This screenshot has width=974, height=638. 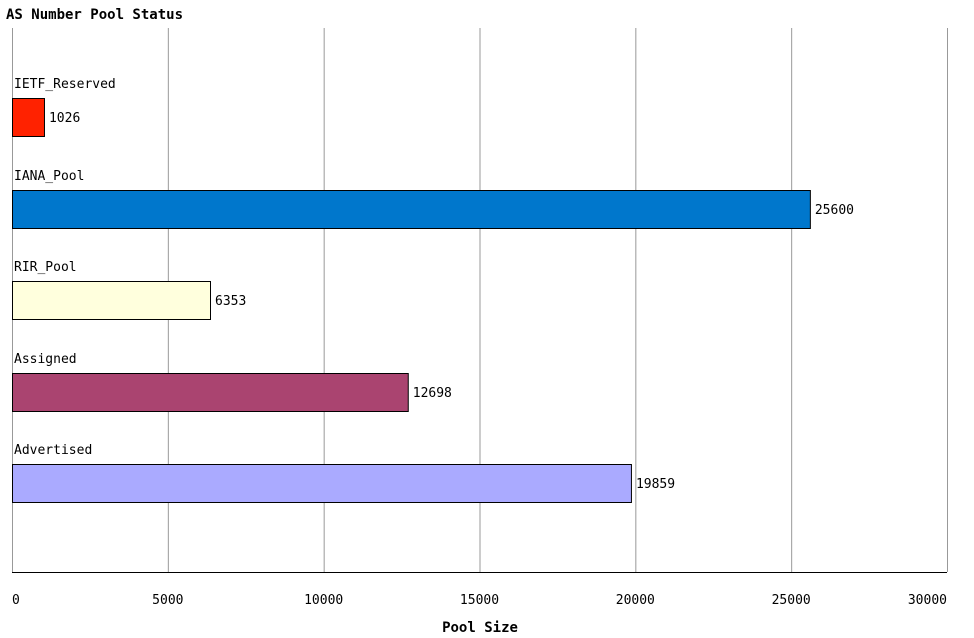 I want to click on category-label: IANA_Pool, so click(x=49, y=176).